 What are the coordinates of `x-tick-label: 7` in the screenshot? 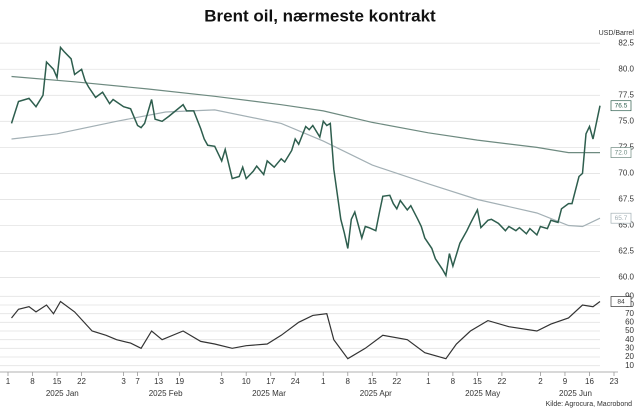 It's located at (137, 381).